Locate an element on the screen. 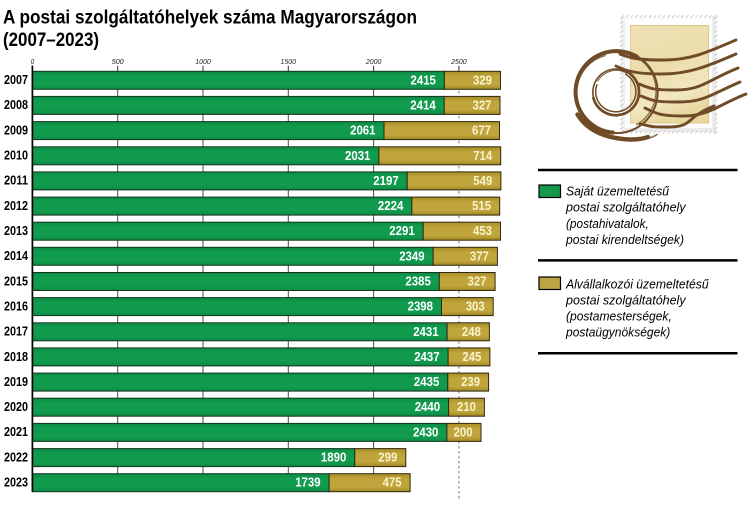  svg-text: 2023 is located at coordinates (16, 482).